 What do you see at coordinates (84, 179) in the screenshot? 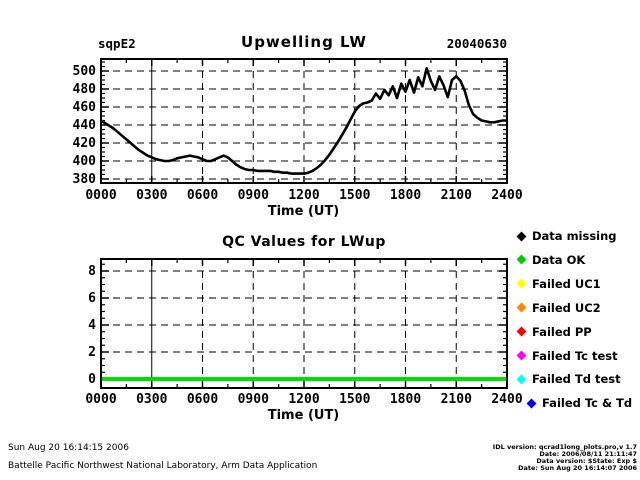
I see `y-tick-label: 380` at bounding box center [84, 179].